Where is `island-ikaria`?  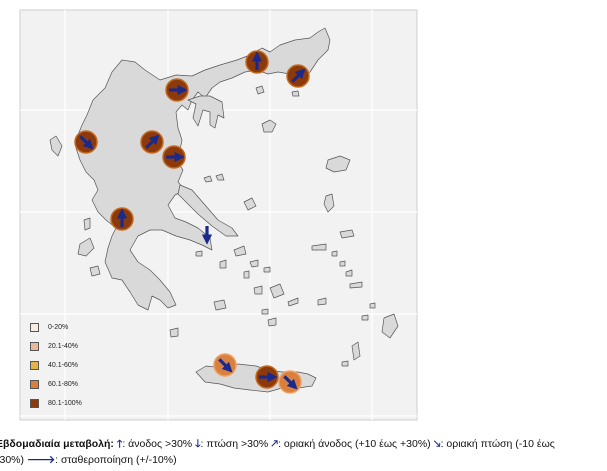 island-ikaria is located at coordinates (319, 247).